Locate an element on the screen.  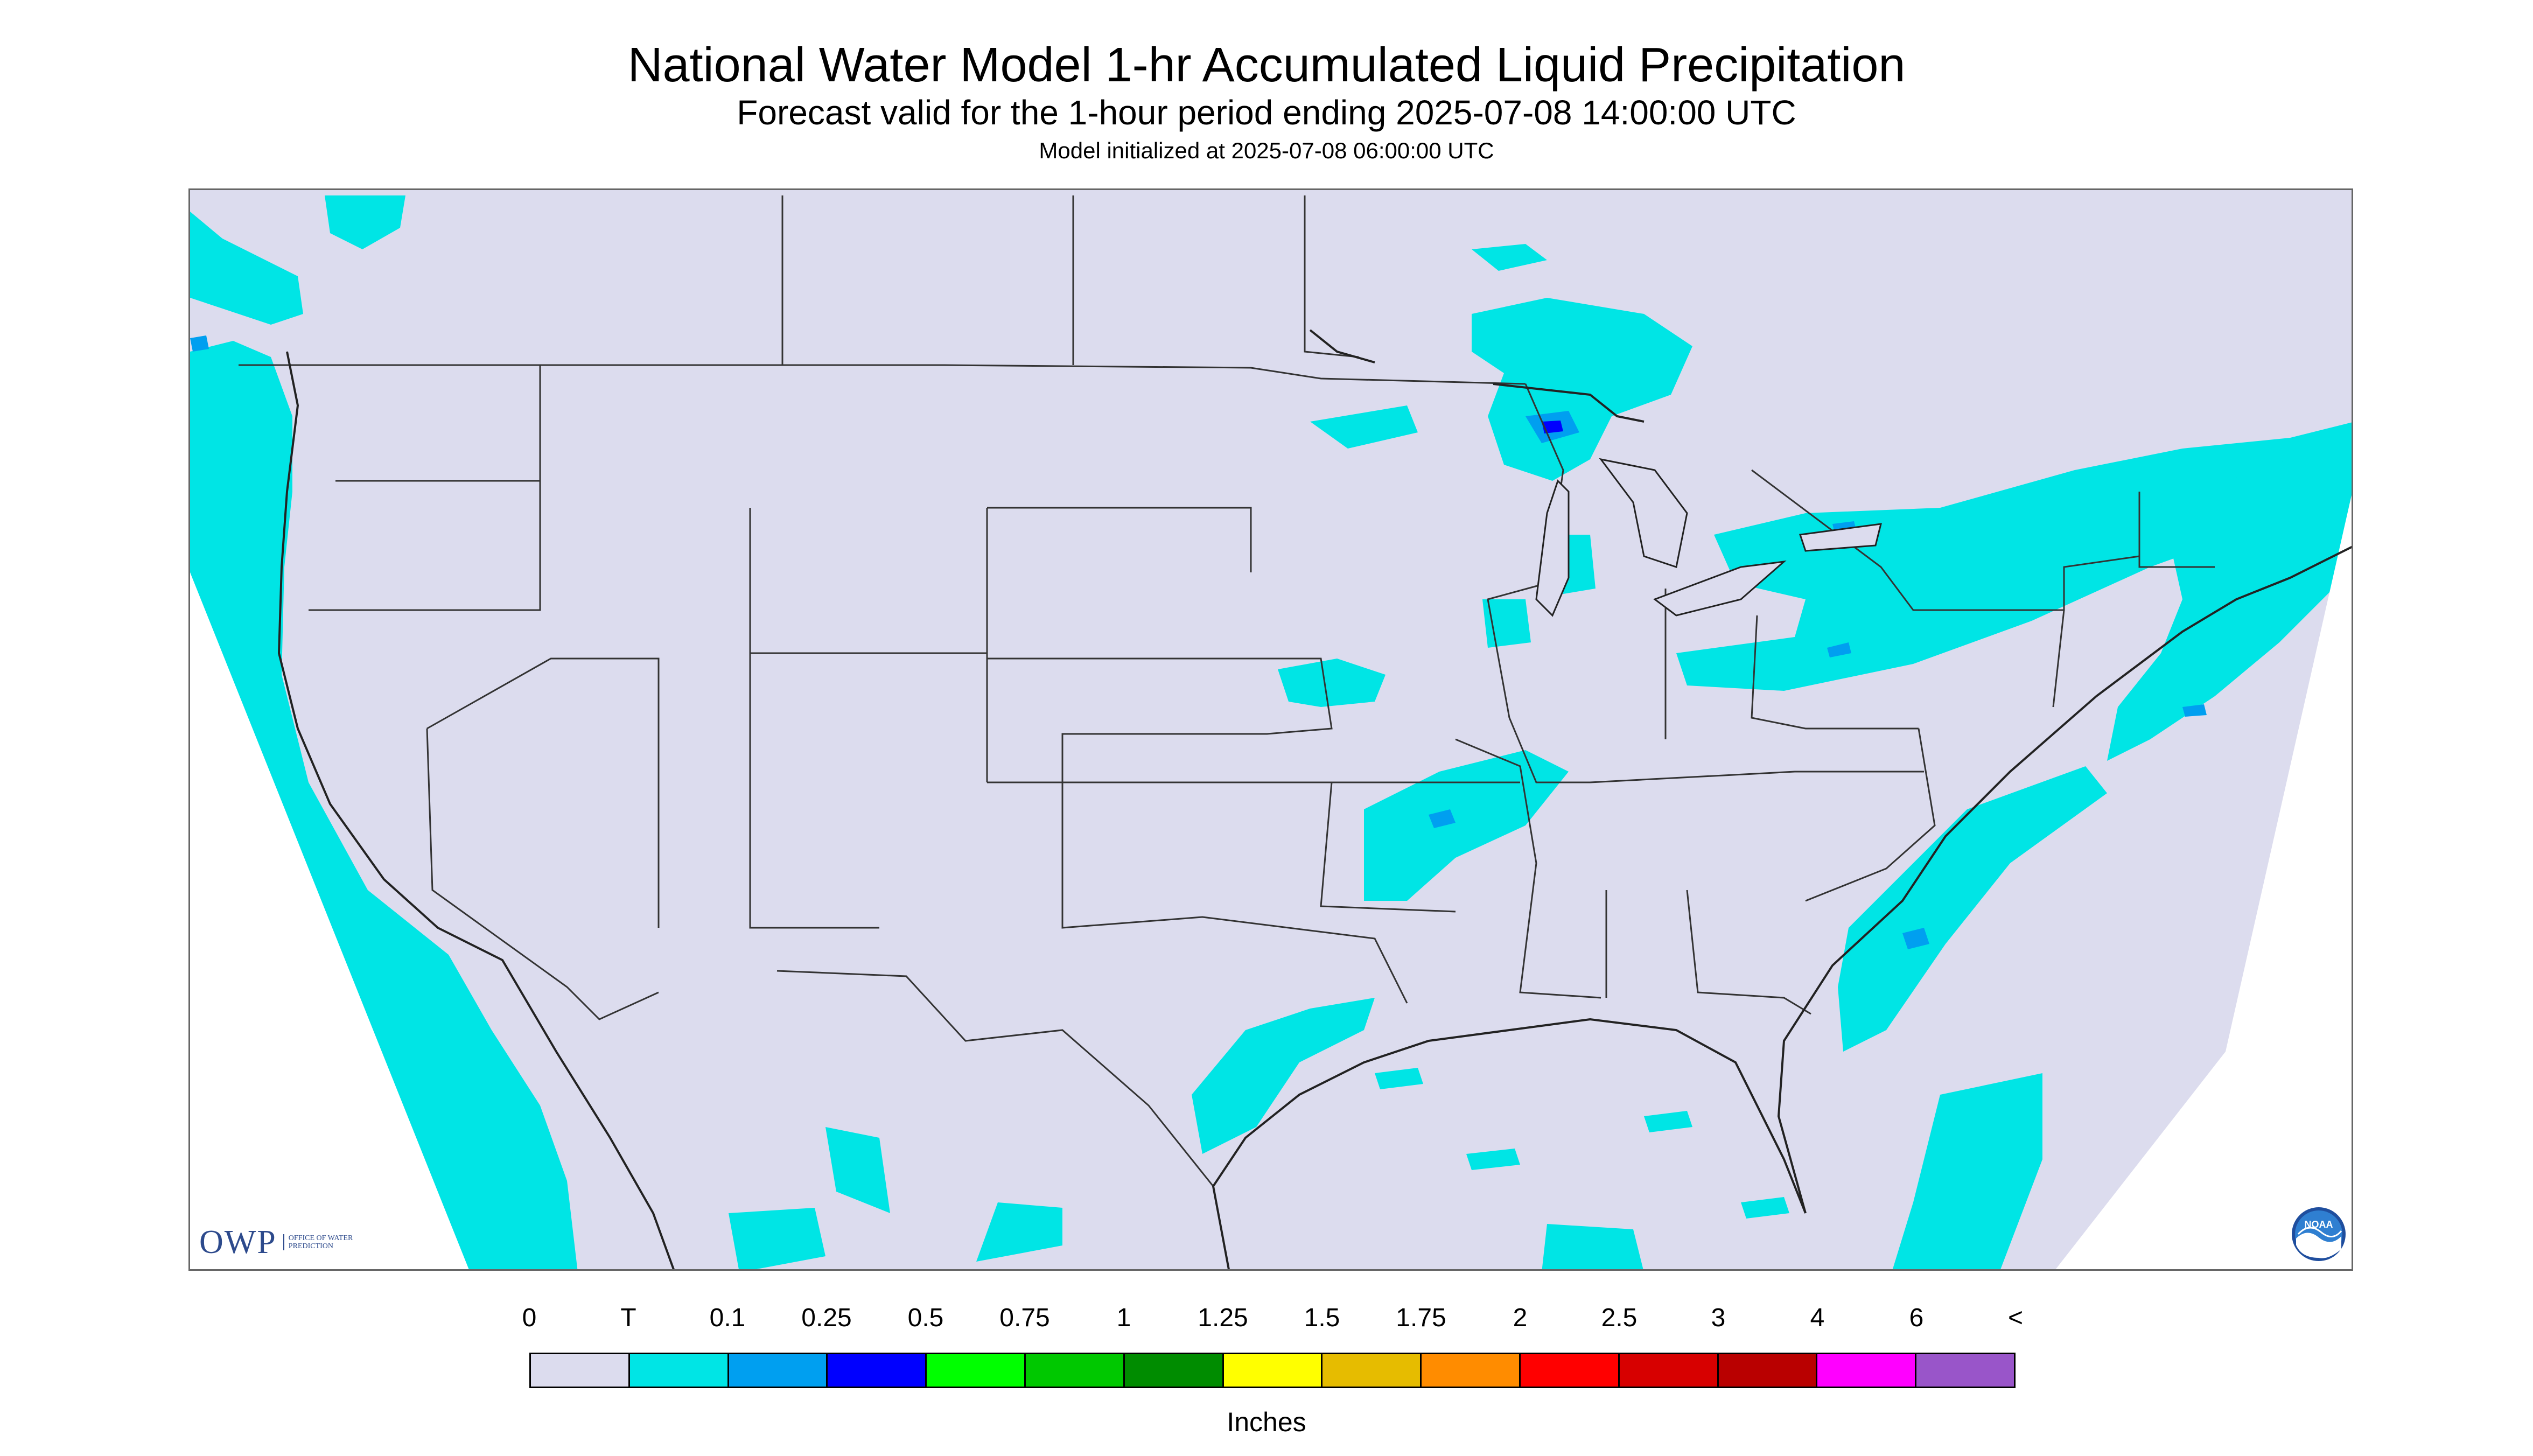
legend-tick-label: 0.1 is located at coordinates (727, 1318).